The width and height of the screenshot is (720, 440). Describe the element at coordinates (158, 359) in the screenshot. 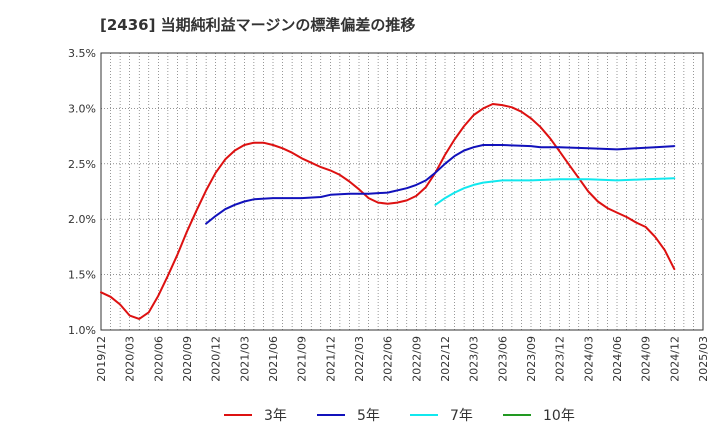

I see `x-tick-label: 2020/06` at that location.